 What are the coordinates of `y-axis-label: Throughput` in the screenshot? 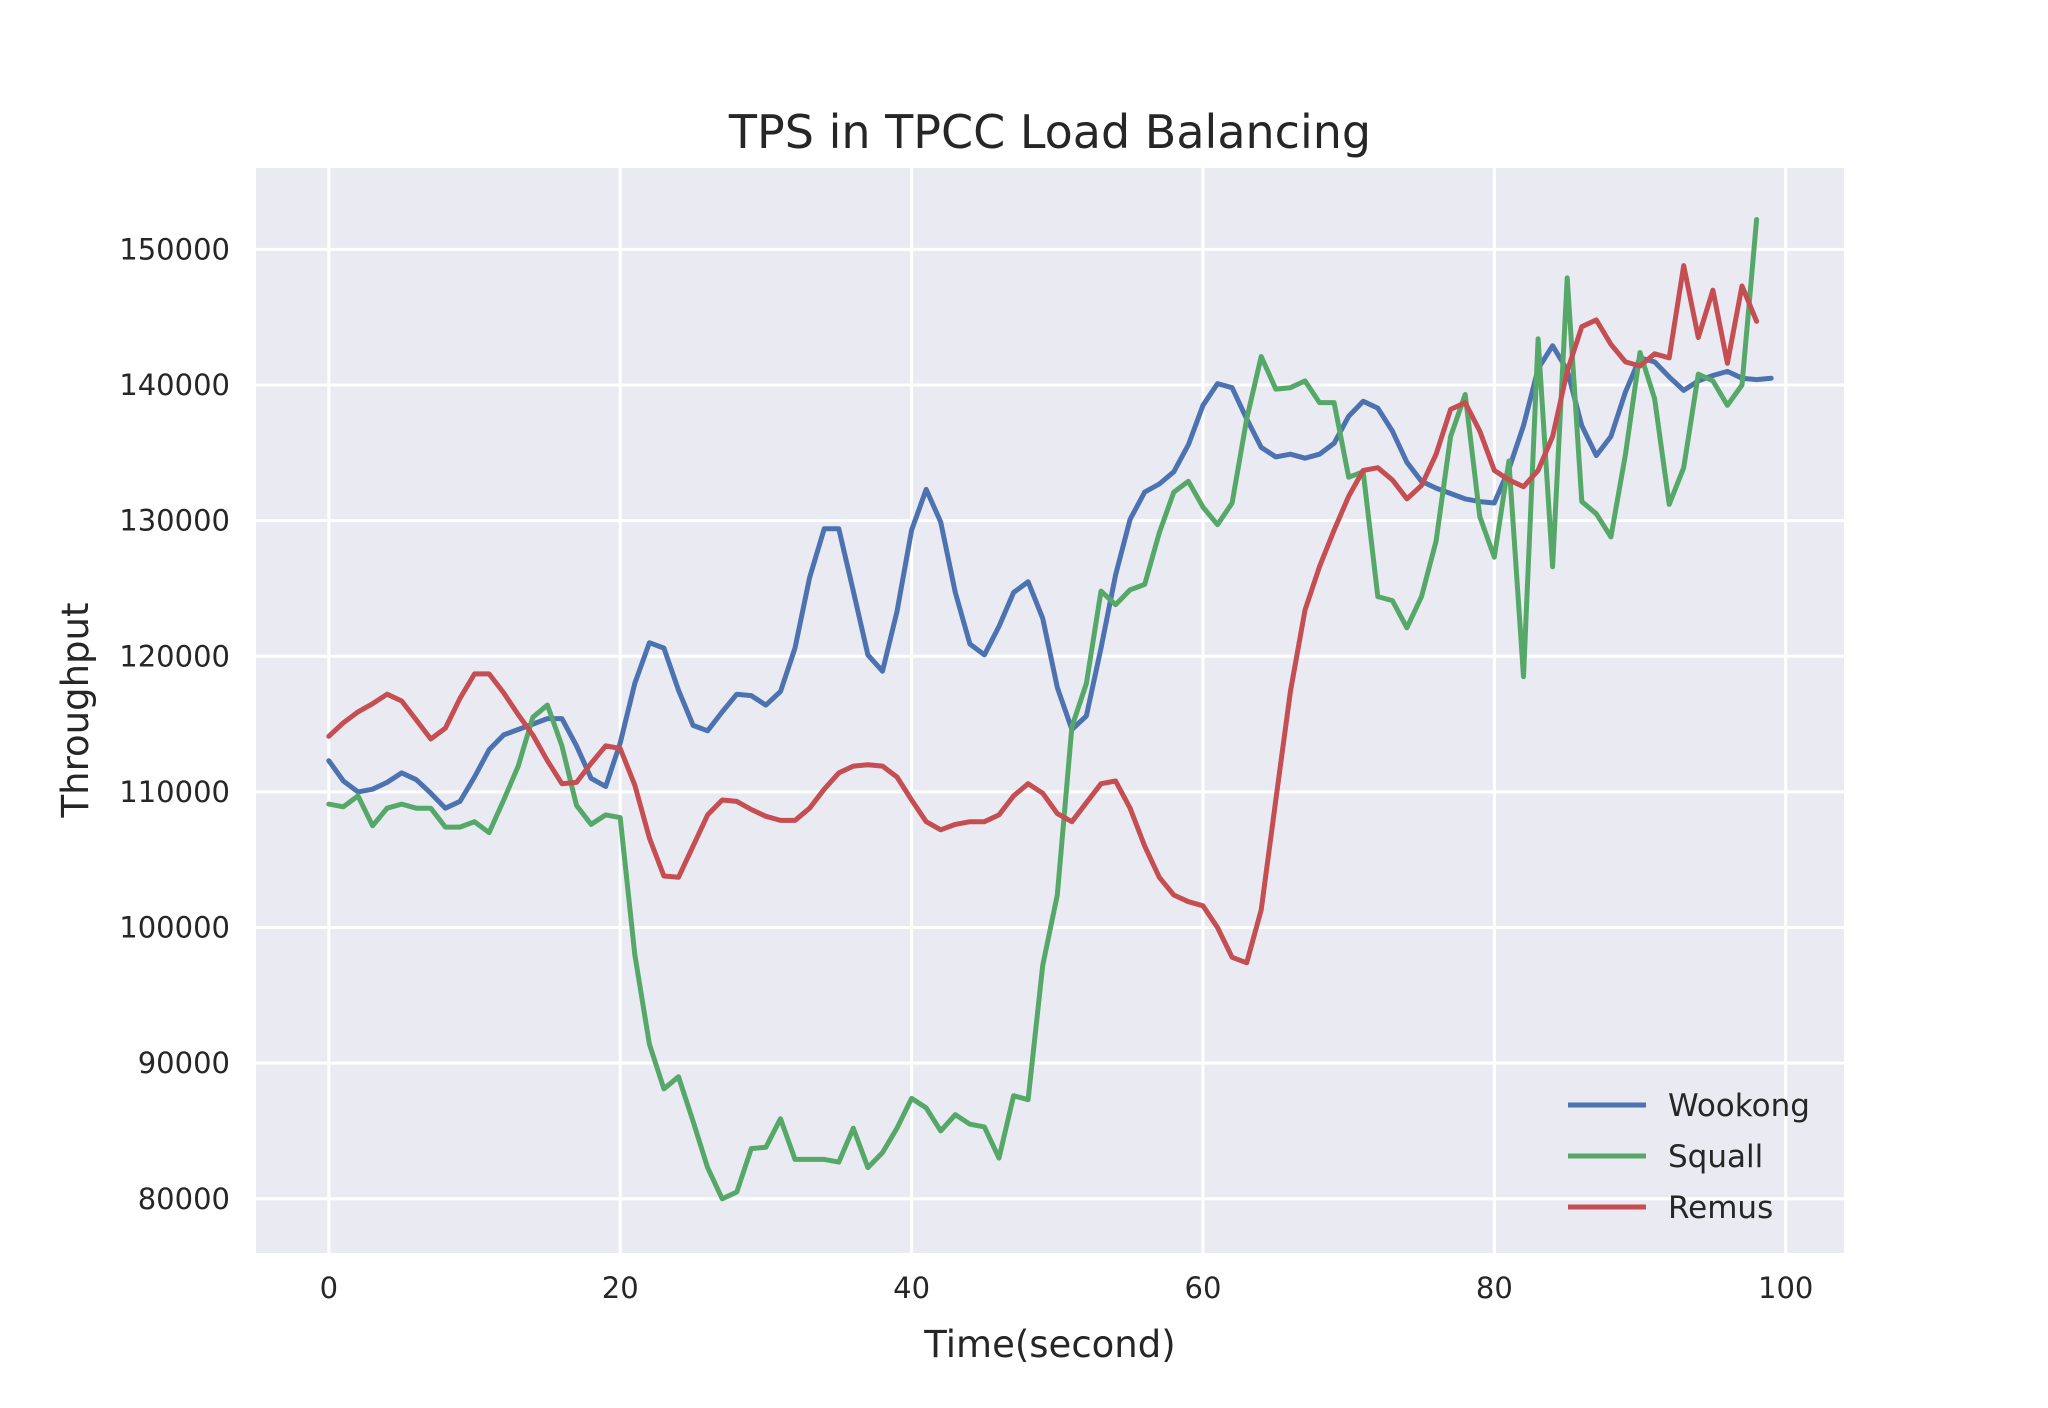 It's located at (75, 711).